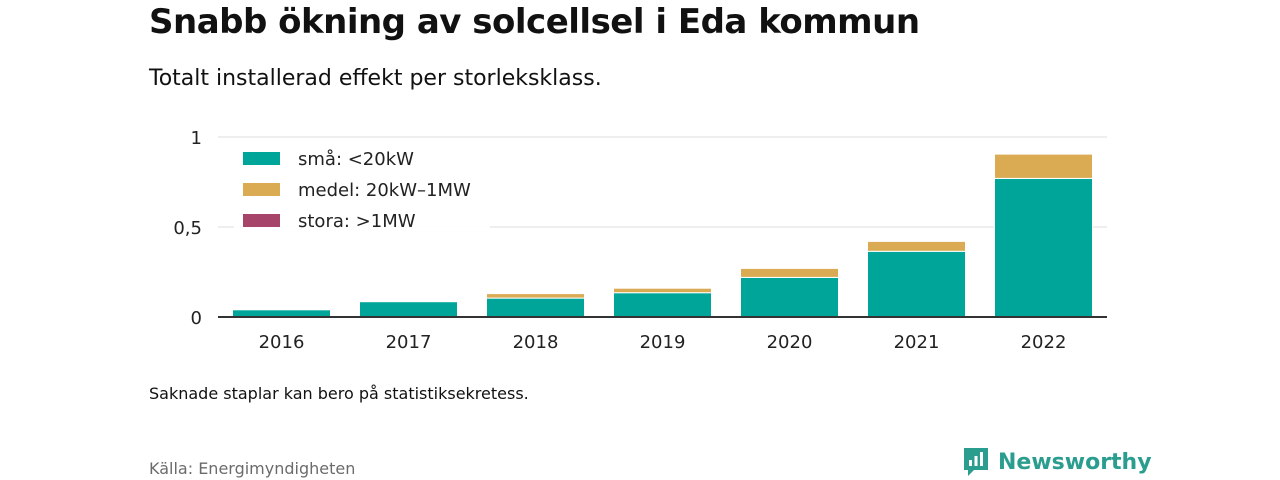 Image resolution: width=1280 pixels, height=480 pixels. What do you see at coordinates (409, 342) in the screenshot?
I see `x-tick-label: 2017` at bounding box center [409, 342].